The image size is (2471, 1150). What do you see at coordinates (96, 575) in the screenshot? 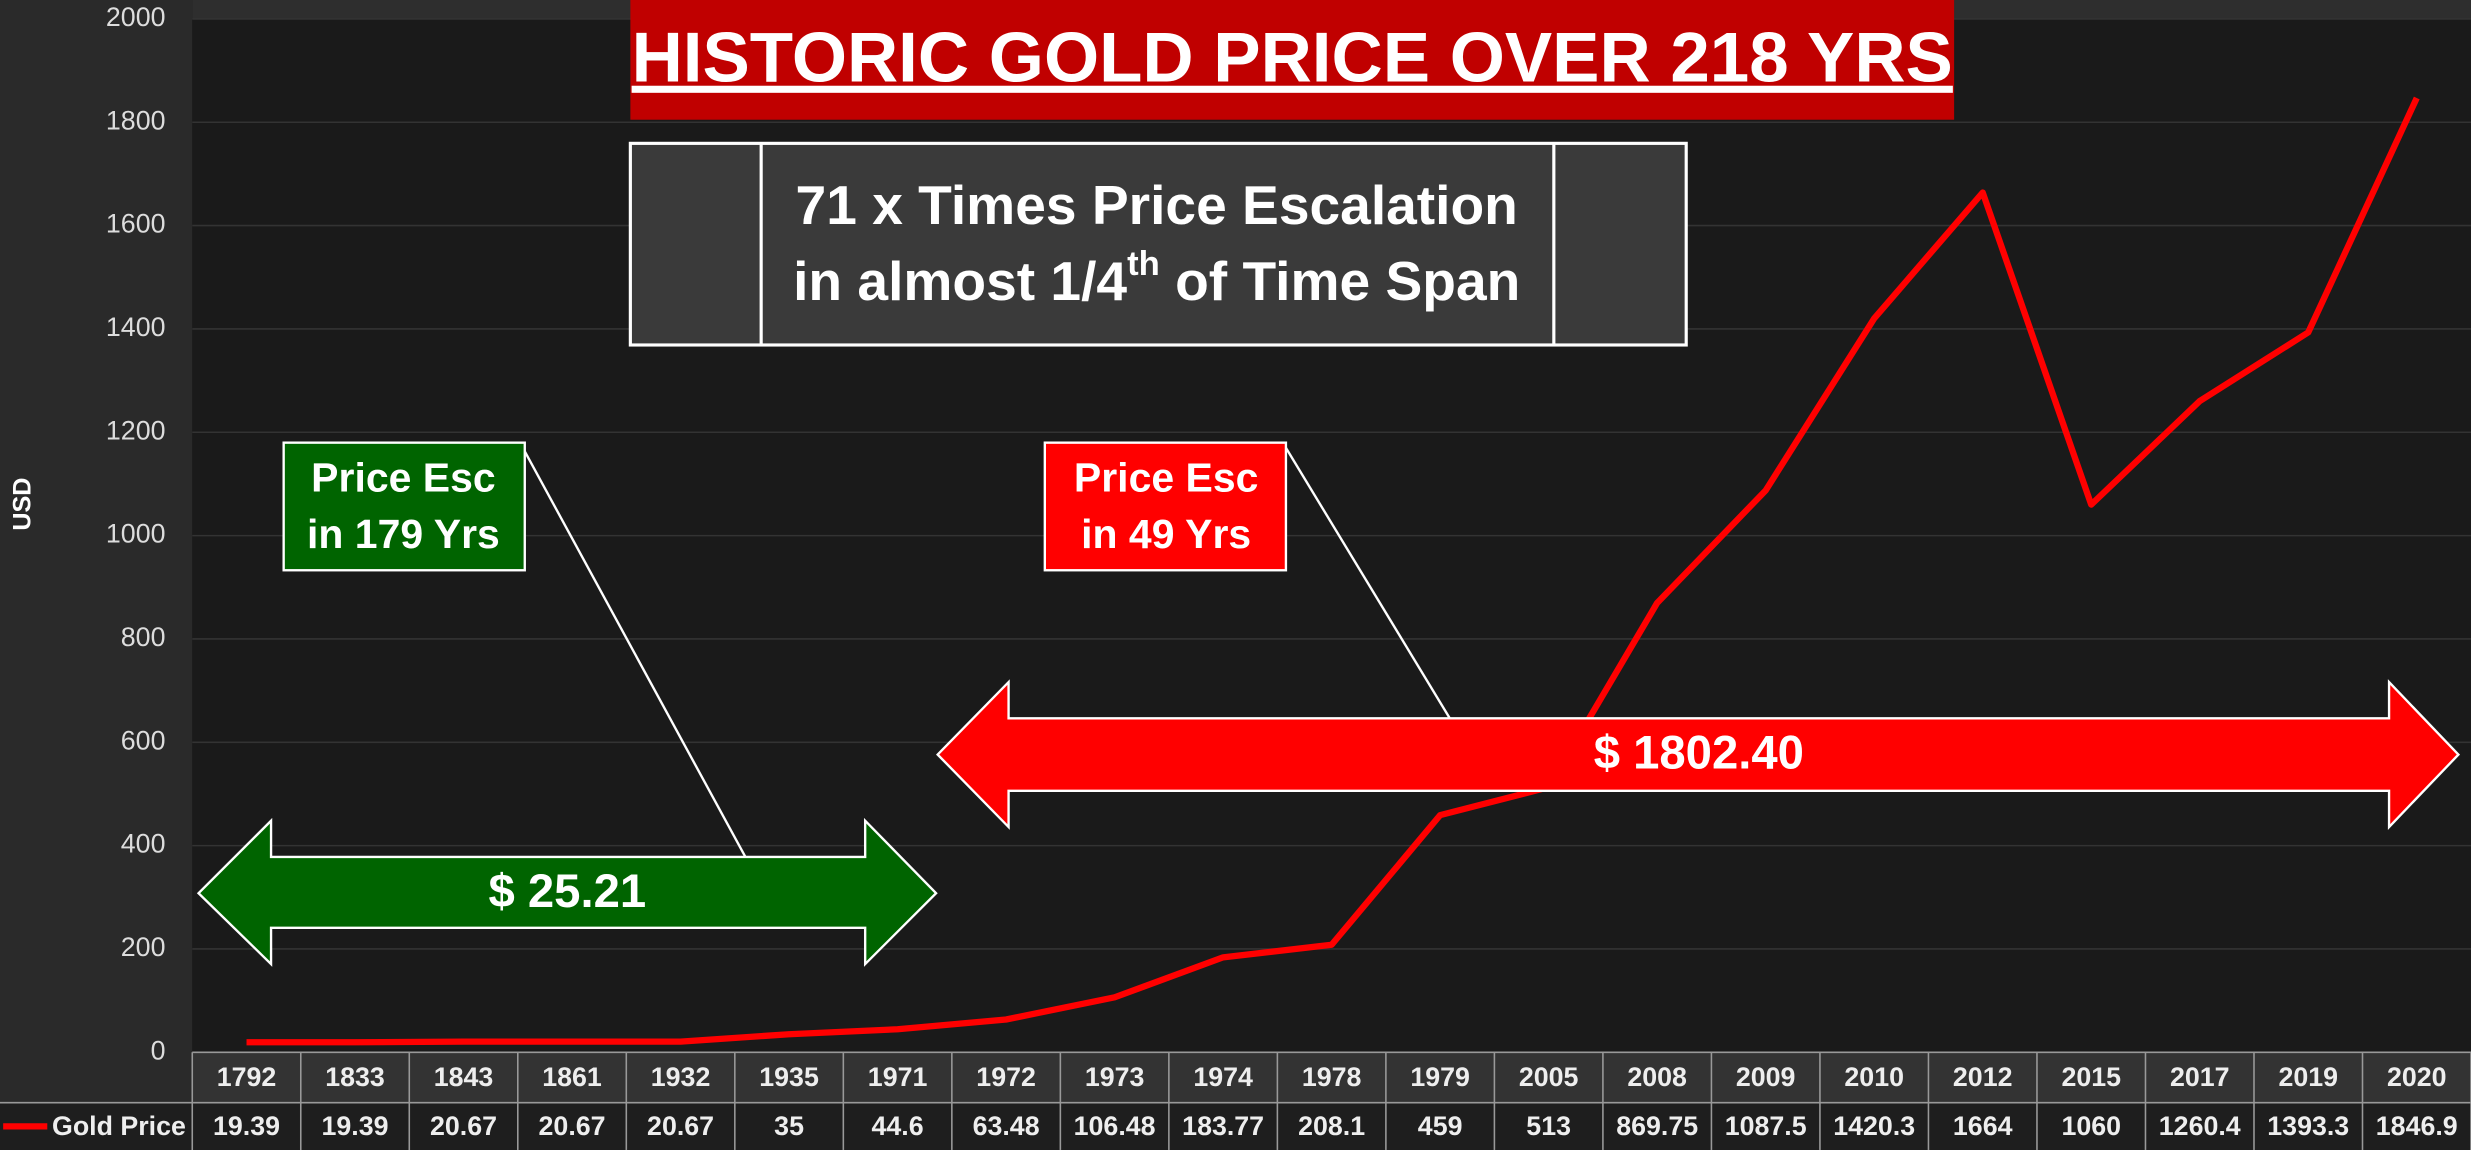
I see `axis-panel` at bounding box center [96, 575].